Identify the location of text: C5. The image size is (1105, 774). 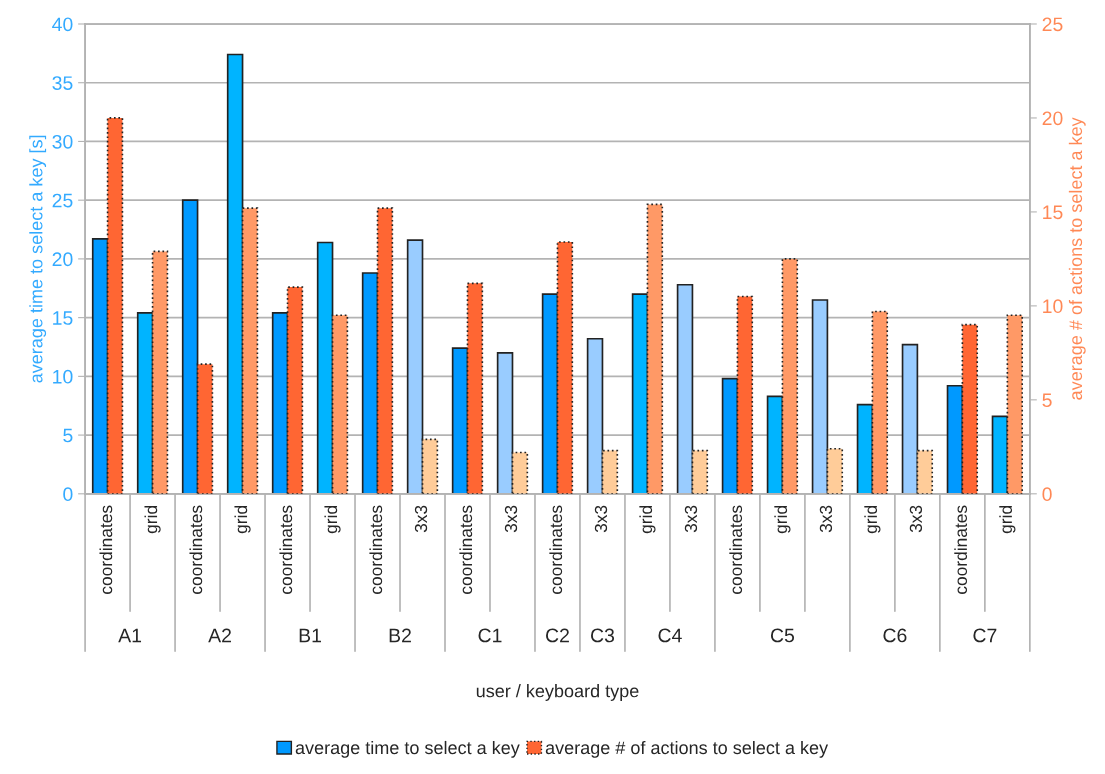
(782, 635).